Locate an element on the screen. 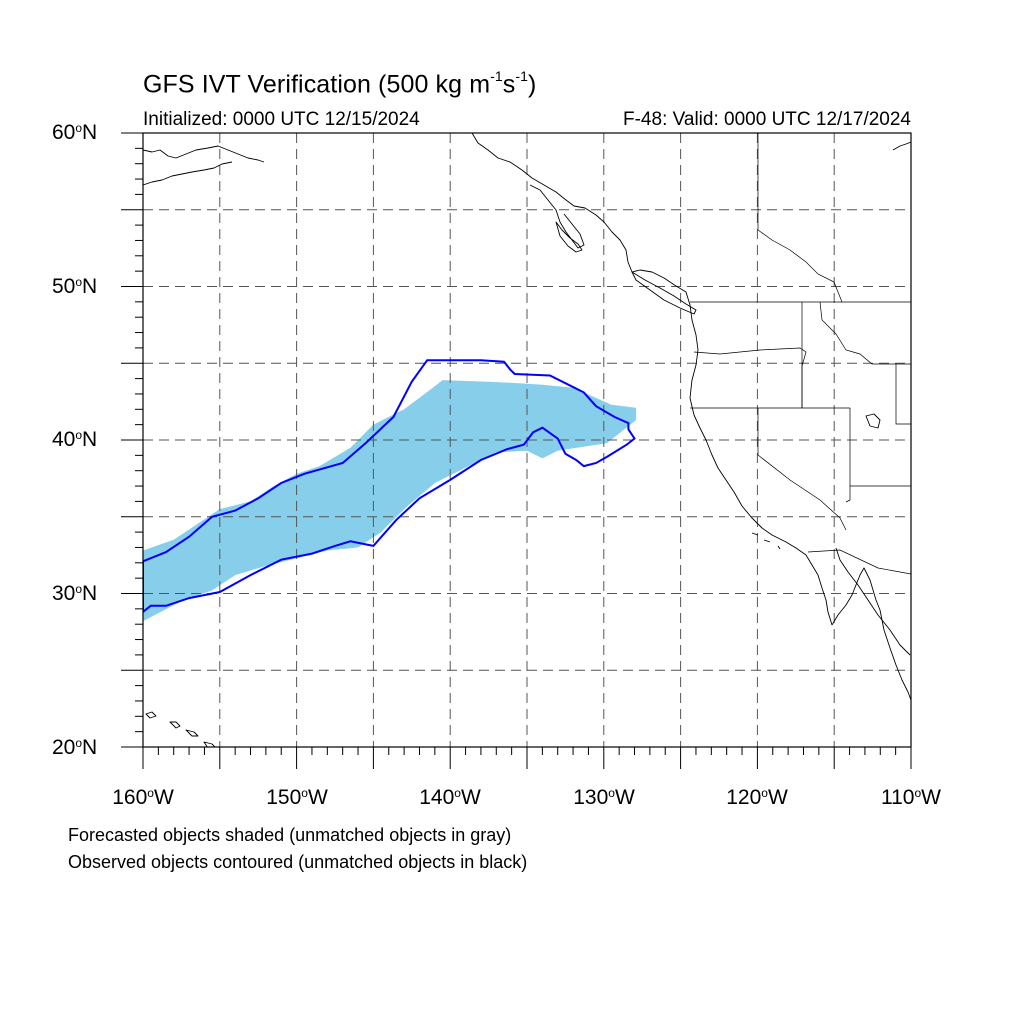 The image size is (1024, 1024). lon-label-130w: 130oW is located at coordinates (604, 797).